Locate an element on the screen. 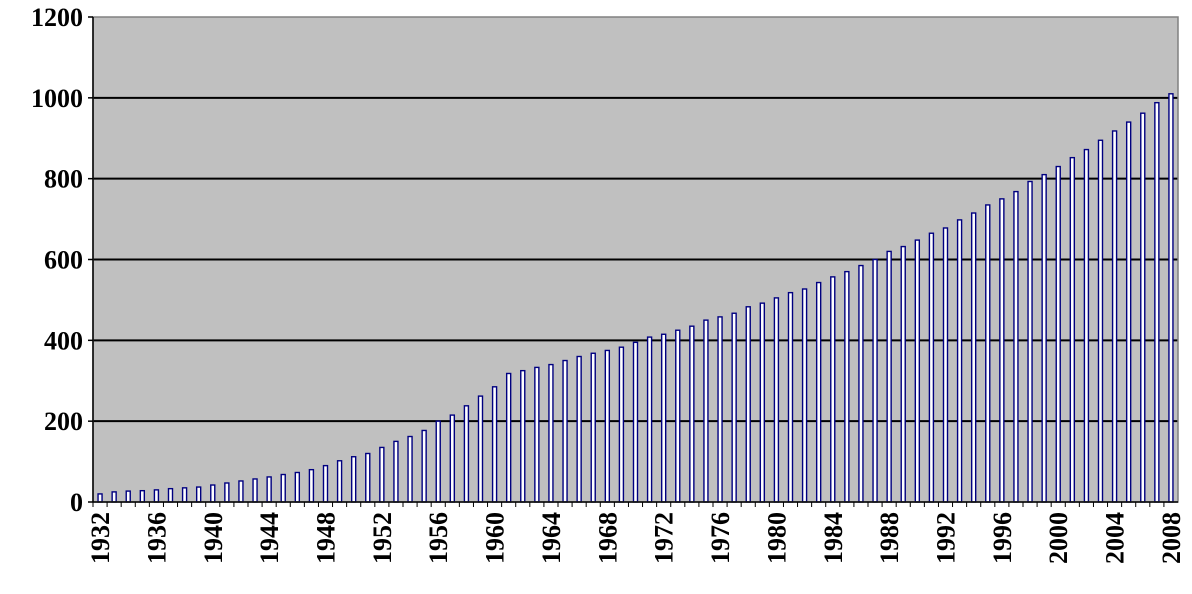 The width and height of the screenshot is (1192, 594). x-tick-label: 1944 is located at coordinates (269, 538).